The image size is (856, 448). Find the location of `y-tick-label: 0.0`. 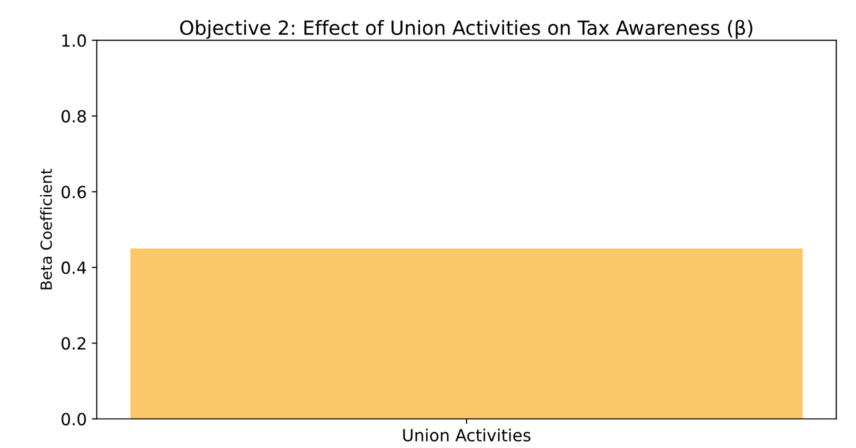

y-tick-label: 0.0 is located at coordinates (74, 419).